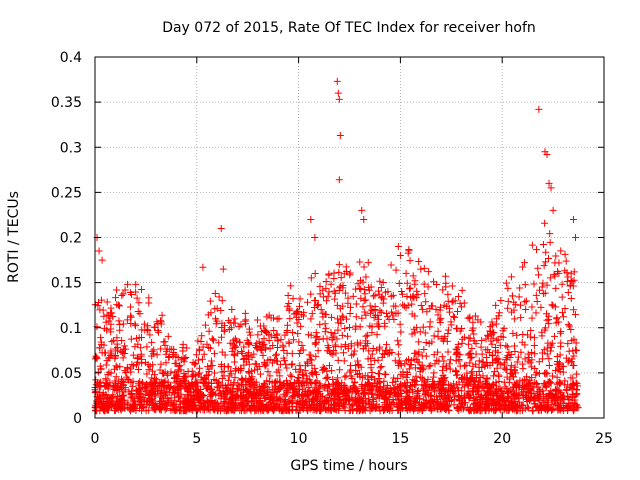  What do you see at coordinates (502, 439) in the screenshot?
I see `x-tick-label: 20` at bounding box center [502, 439].